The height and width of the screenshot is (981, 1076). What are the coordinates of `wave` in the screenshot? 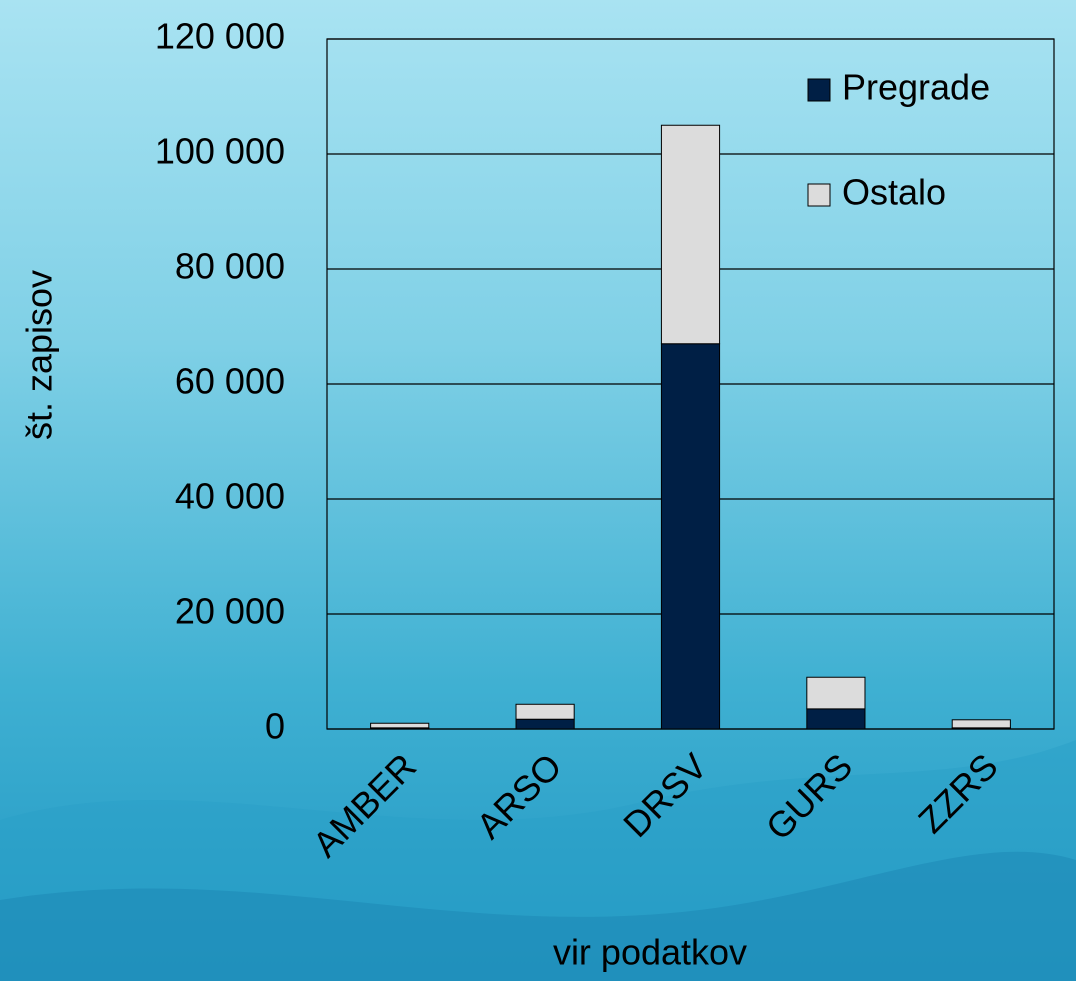 It's located at (538, 916).